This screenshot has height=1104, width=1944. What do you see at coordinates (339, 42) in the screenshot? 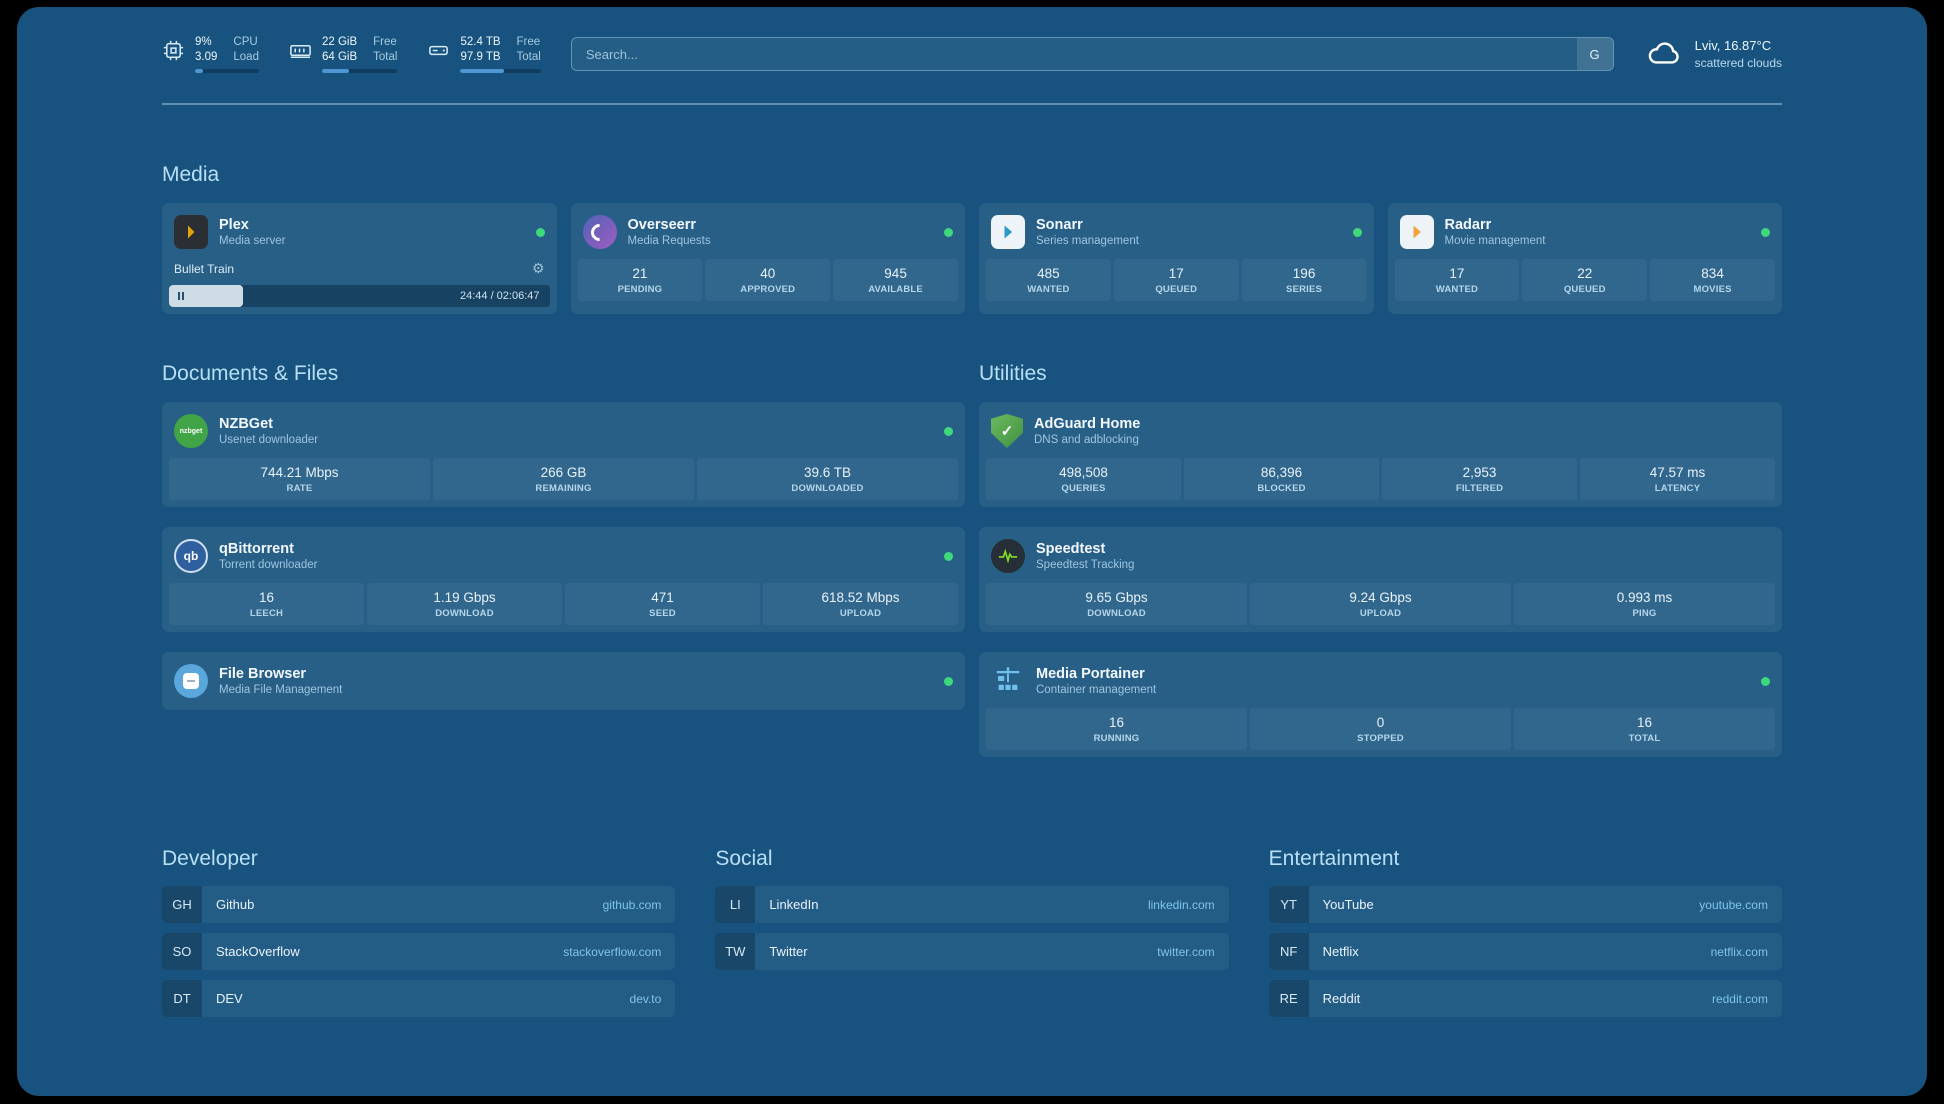
I see `memory-free-value: 22 GiB` at bounding box center [339, 42].